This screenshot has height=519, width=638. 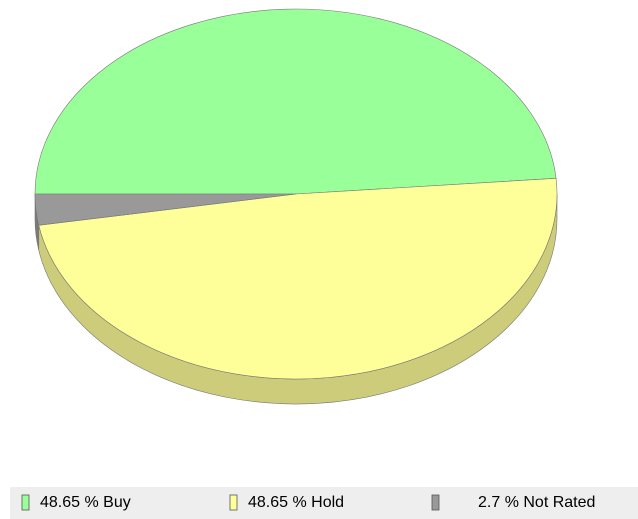 I want to click on legend-label: 48.65 % Hold, so click(x=296, y=502).